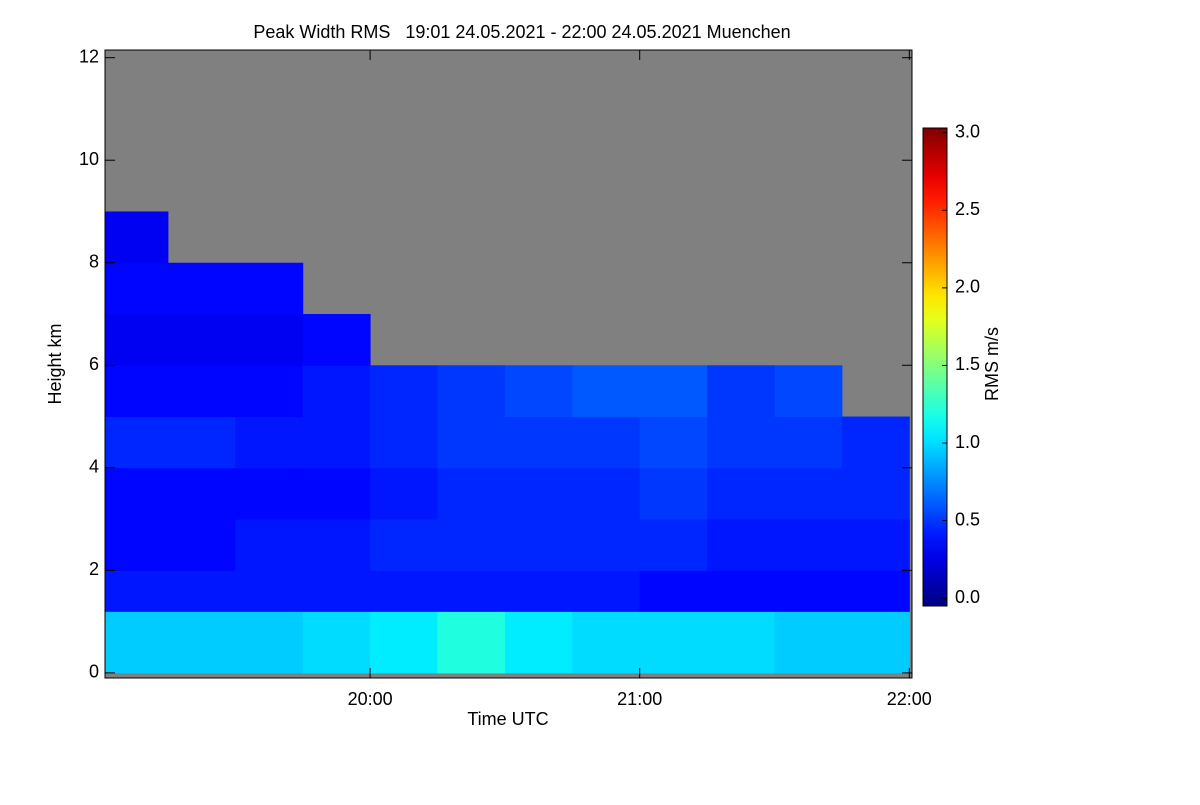 The image size is (1200, 805). Describe the element at coordinates (909, 699) in the screenshot. I see `x-tick-label: 22:00` at that location.